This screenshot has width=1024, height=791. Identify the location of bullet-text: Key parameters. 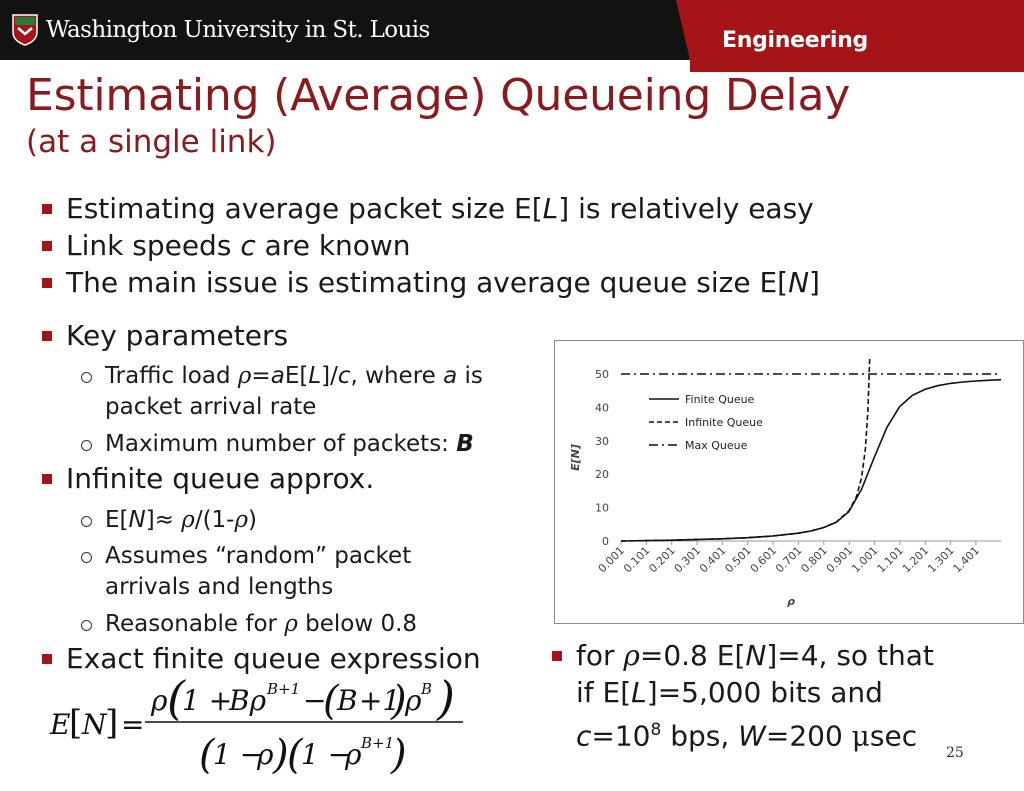
(177, 335).